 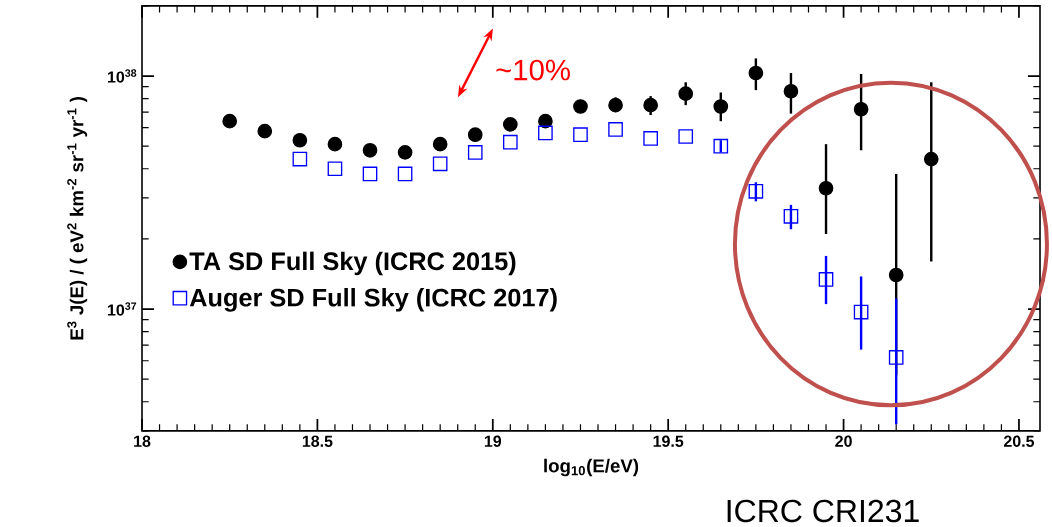 What do you see at coordinates (591, 467) in the screenshot?
I see `x-axis-title: log$_{10}$(E/eV)` at bounding box center [591, 467].